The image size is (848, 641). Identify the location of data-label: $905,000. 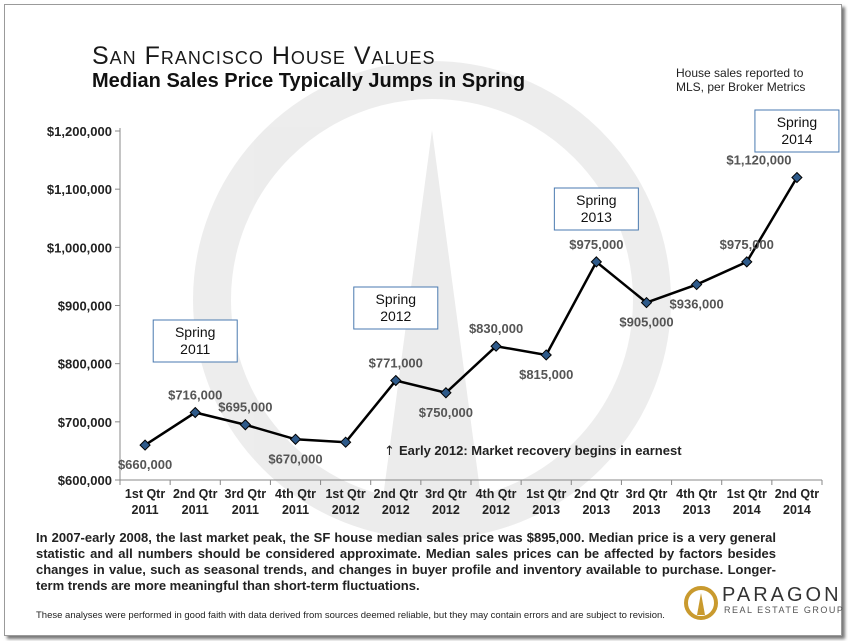
(646, 322).